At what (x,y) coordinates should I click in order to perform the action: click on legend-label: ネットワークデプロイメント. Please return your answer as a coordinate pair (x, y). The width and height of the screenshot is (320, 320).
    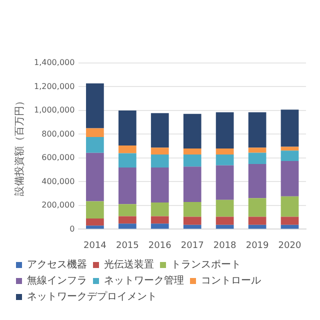
    Looking at the image, I should click on (92, 296).